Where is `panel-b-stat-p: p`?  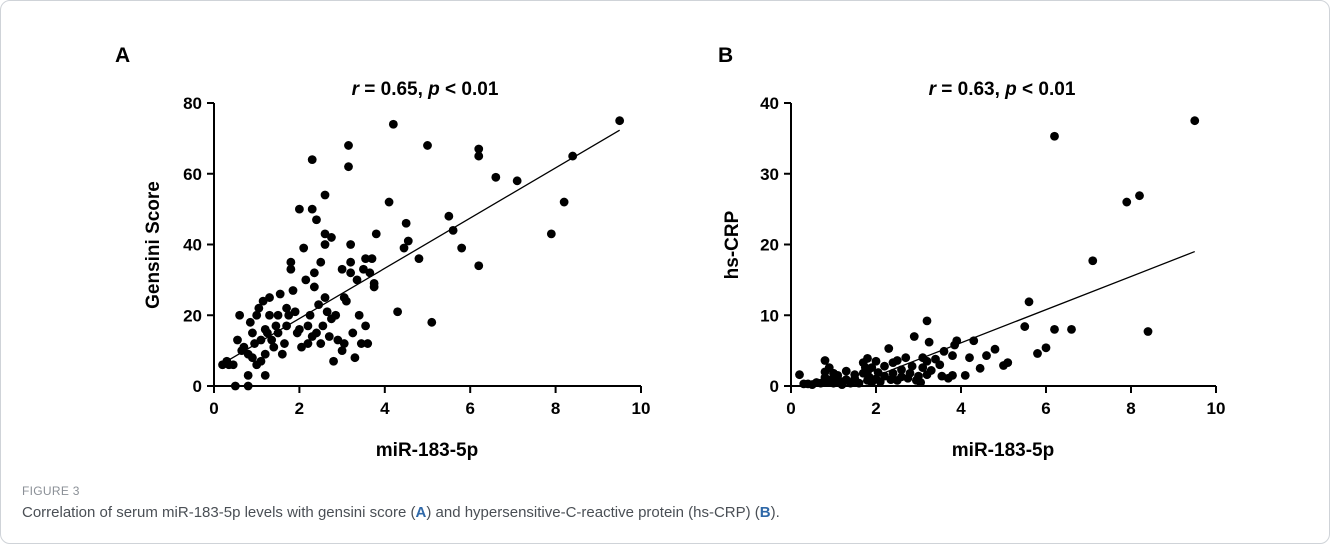 panel-b-stat-p: p is located at coordinates (1010, 89).